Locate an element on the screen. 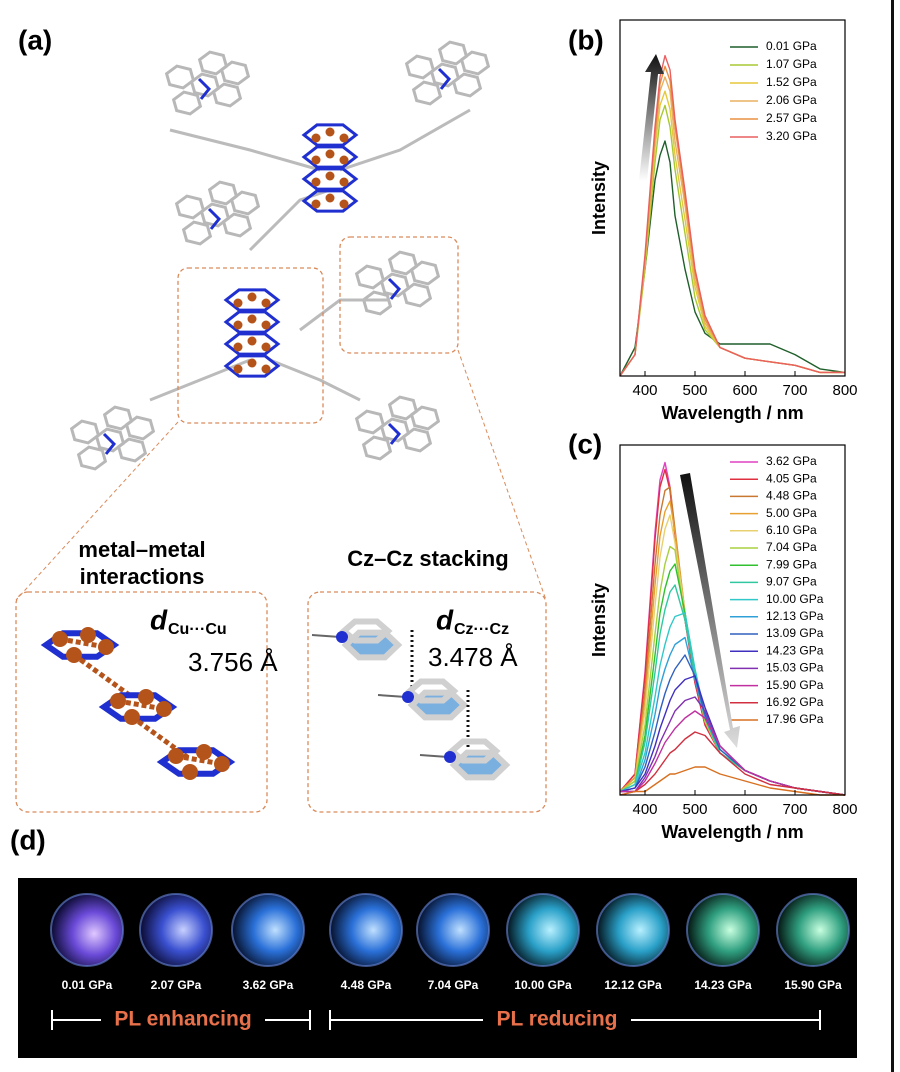  legend-label: 3.20 GPa is located at coordinates (791, 136).